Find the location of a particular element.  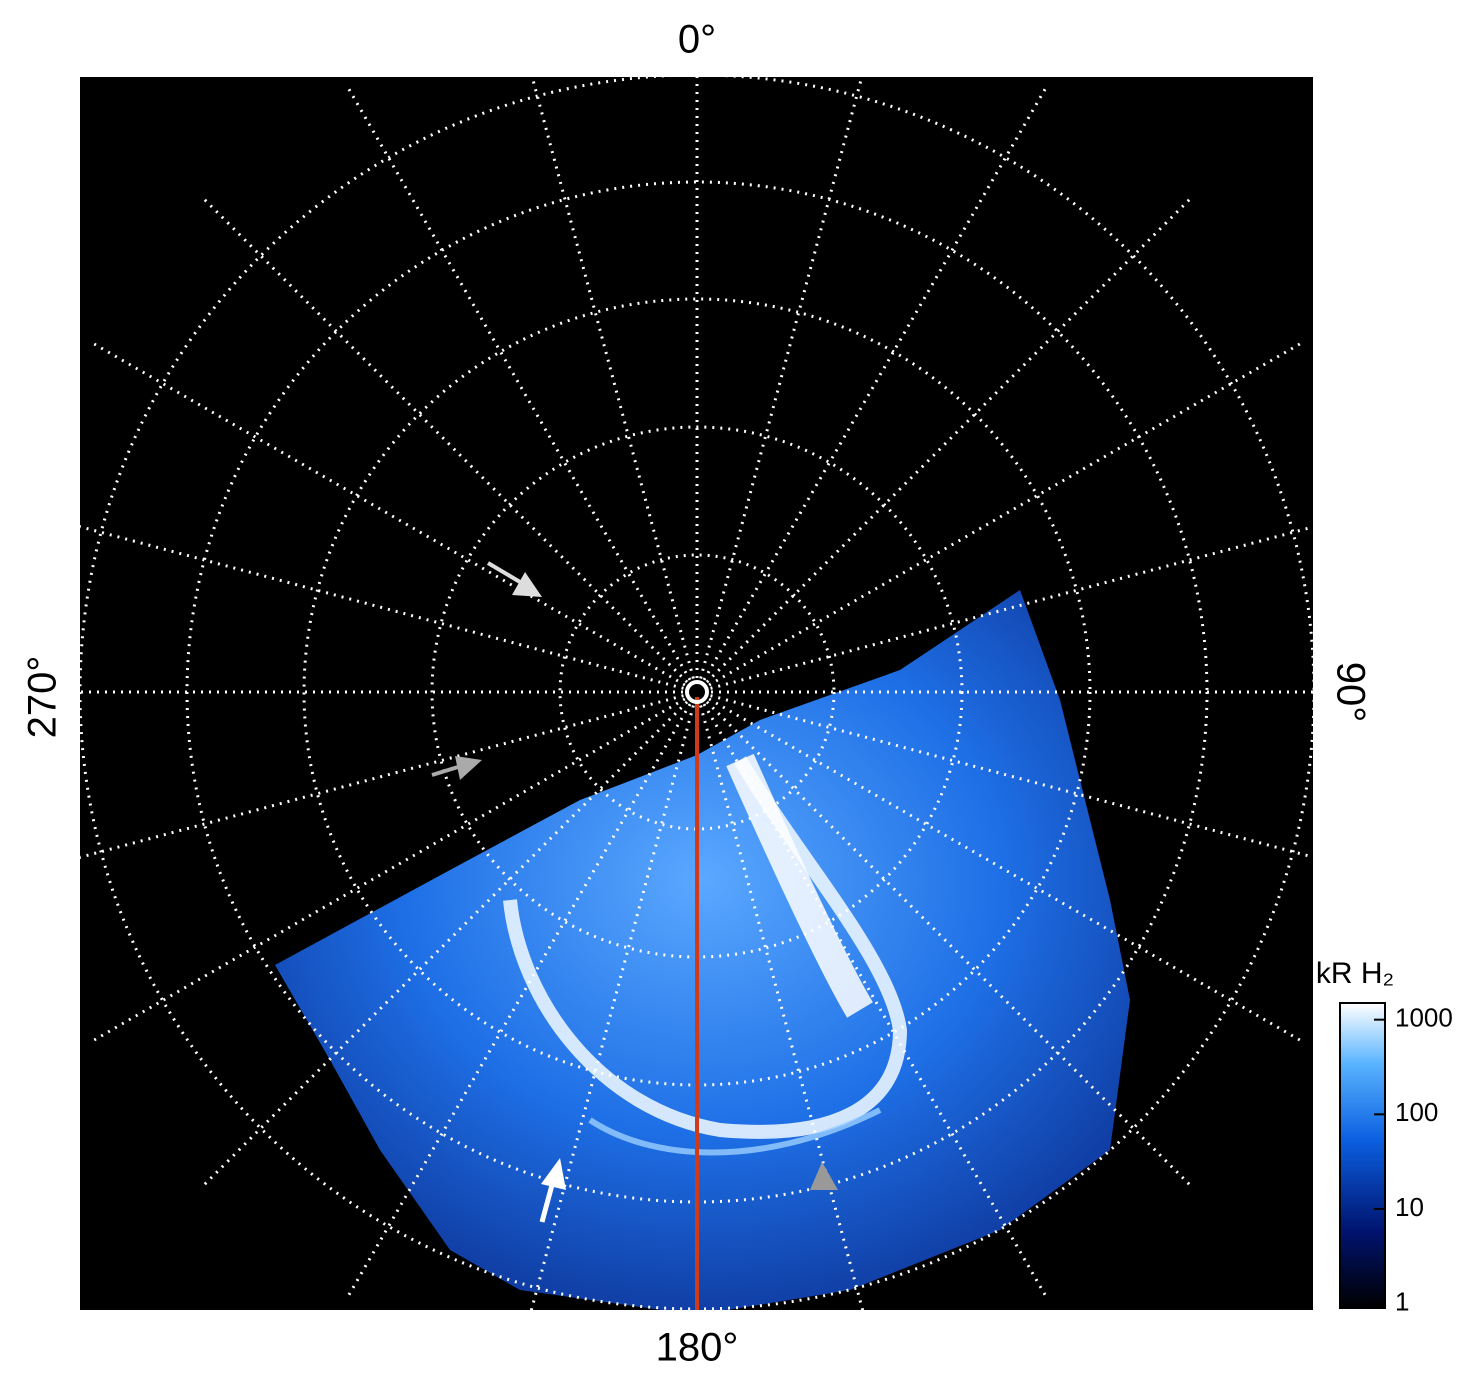

theta-label: 180° is located at coordinates (697, 1348).